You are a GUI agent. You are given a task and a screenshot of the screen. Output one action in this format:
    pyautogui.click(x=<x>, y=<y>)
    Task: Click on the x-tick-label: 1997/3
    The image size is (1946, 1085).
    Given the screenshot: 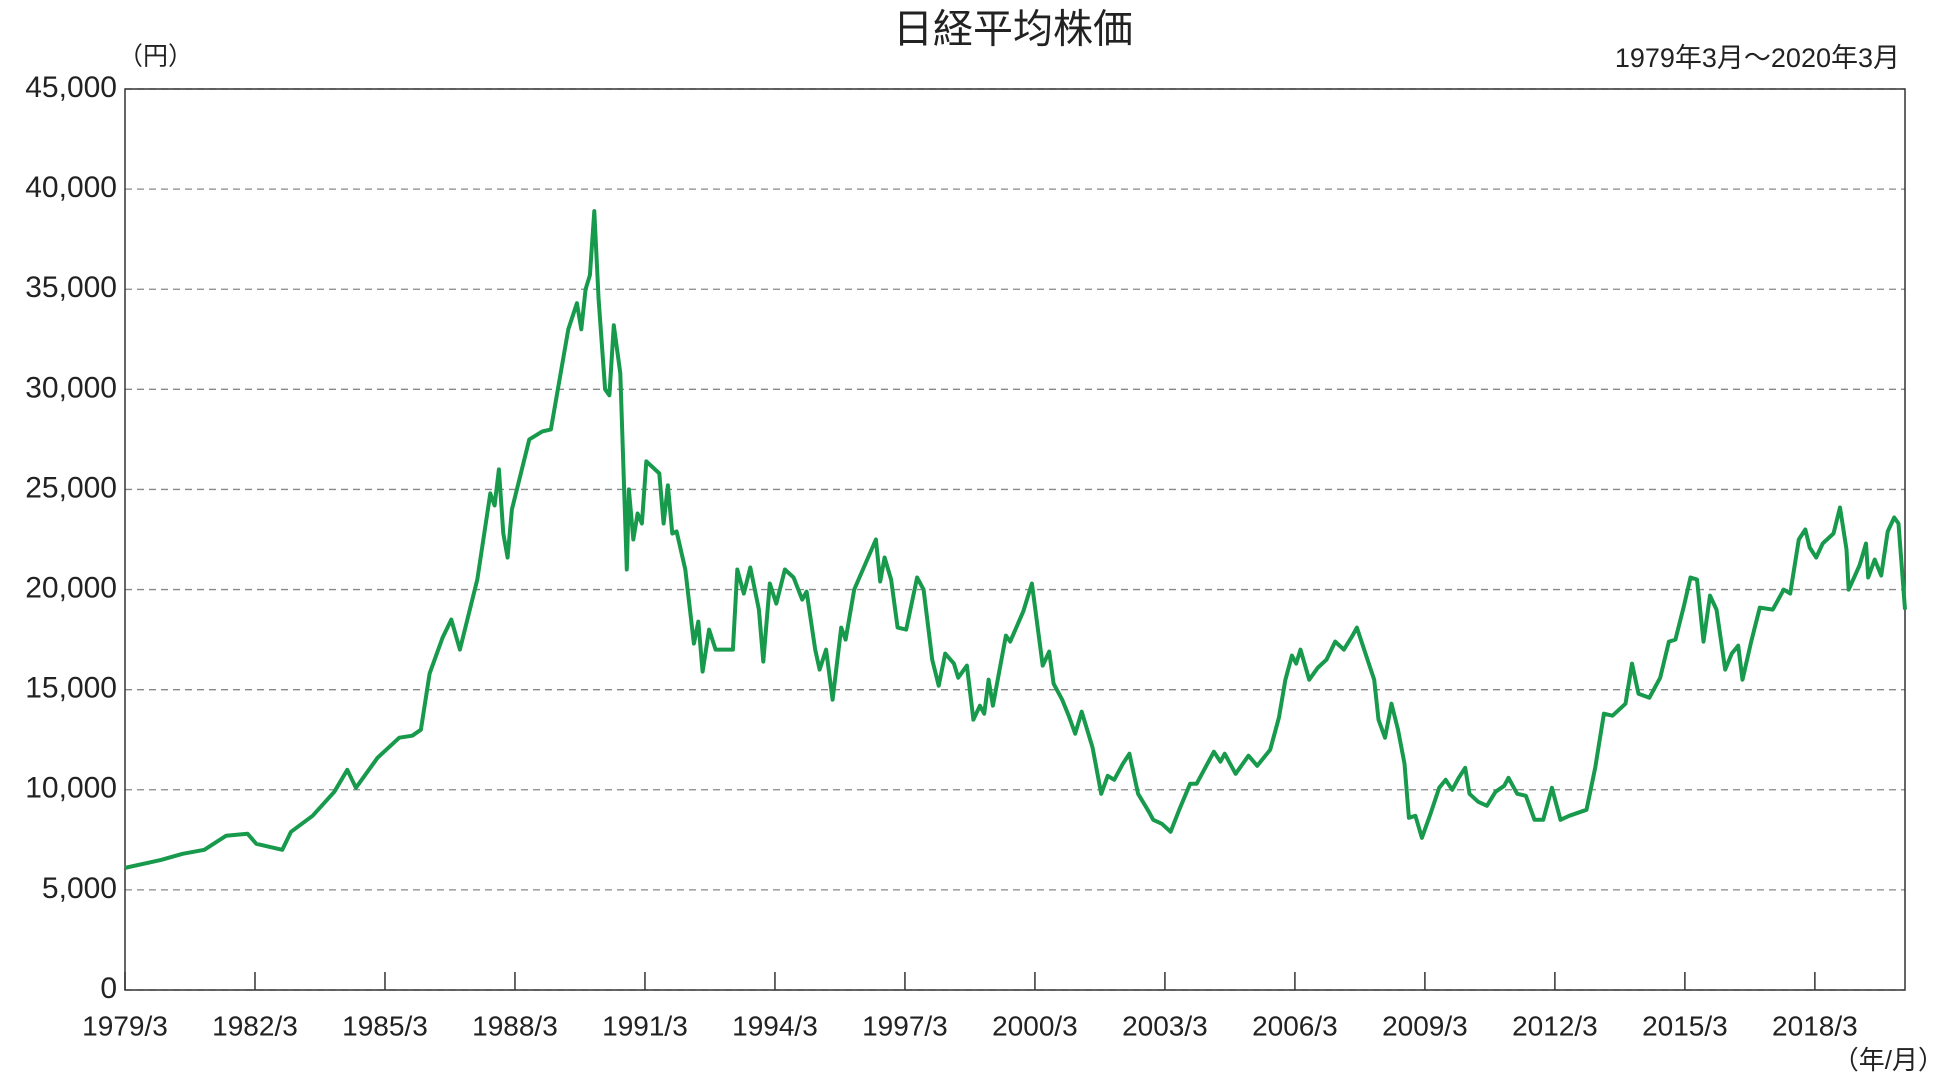 What is the action you would take?
    pyautogui.click(x=905, y=1025)
    